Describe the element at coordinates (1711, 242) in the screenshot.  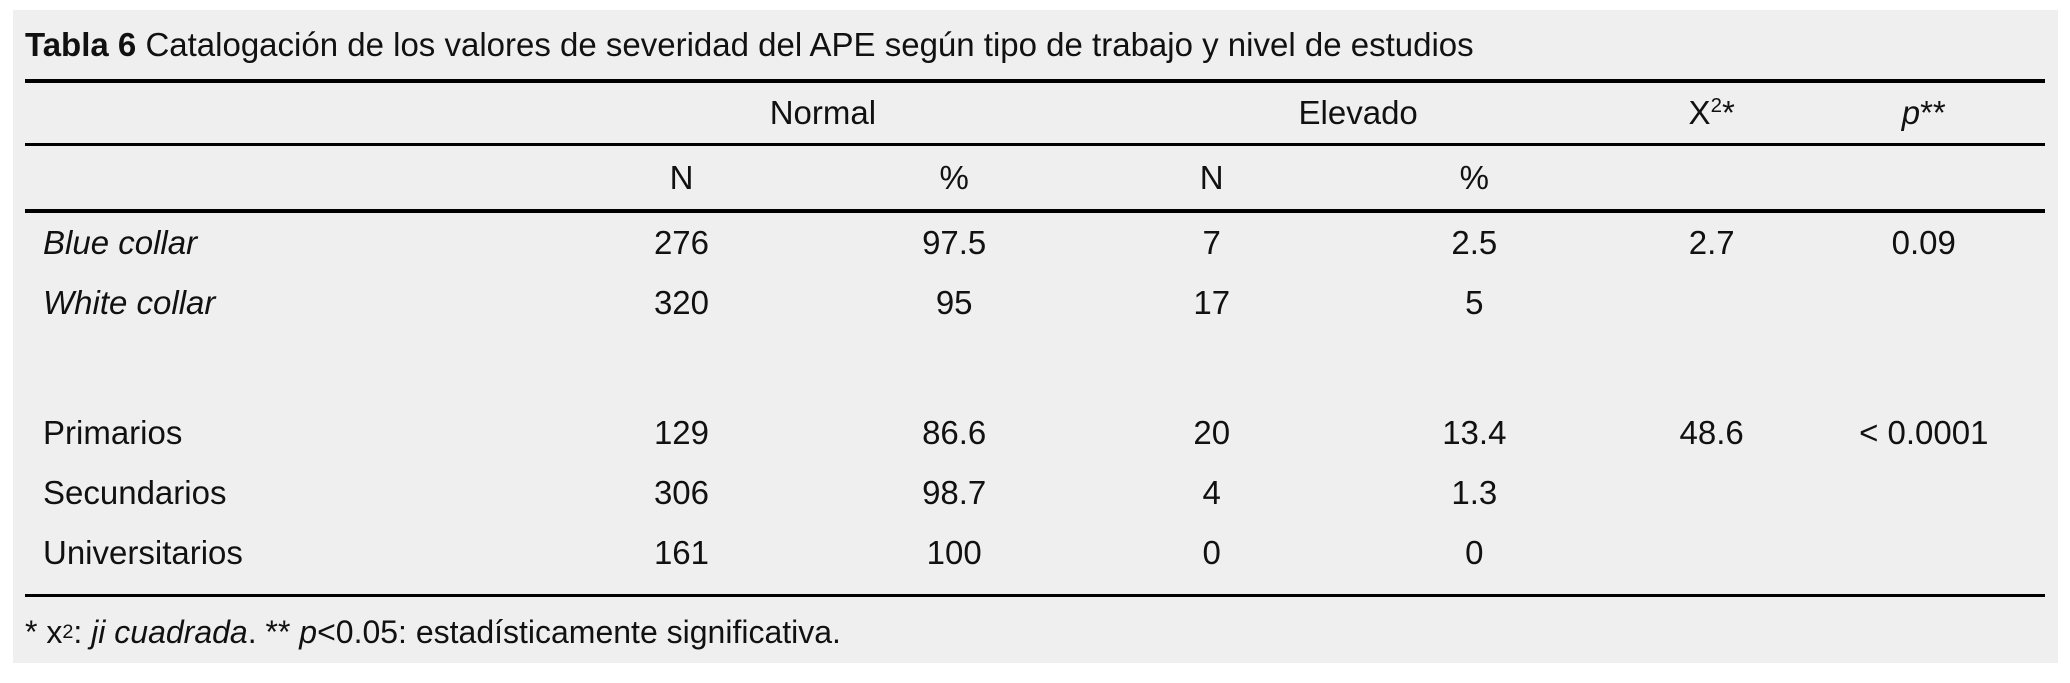
I see `cell-chi2: 2.7` at that location.